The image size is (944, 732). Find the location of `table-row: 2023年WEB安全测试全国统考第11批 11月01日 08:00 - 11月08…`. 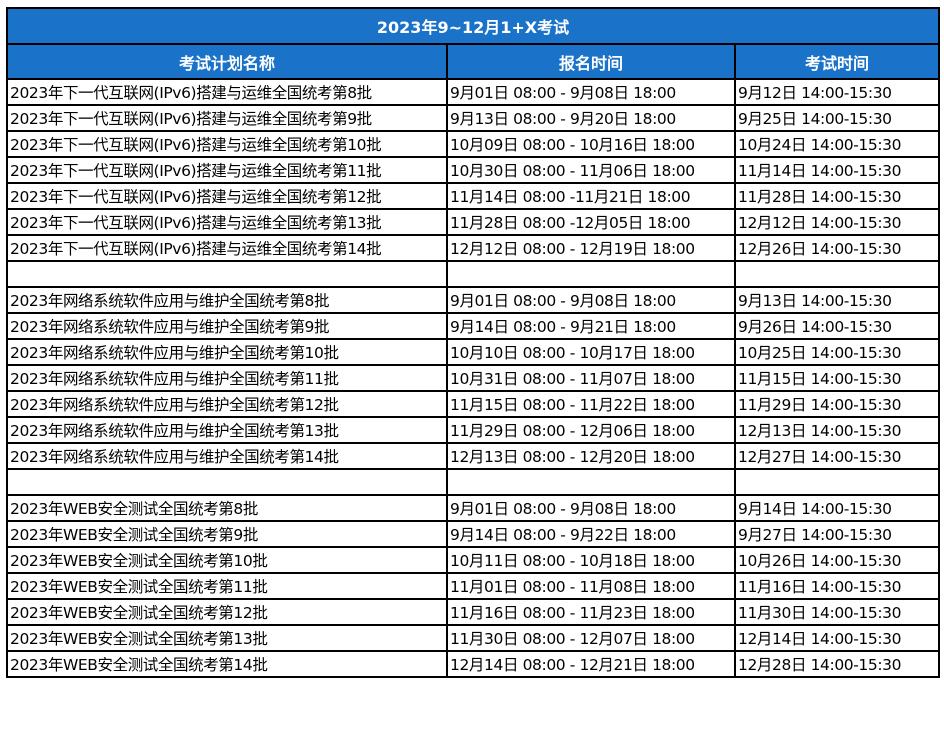

table-row: 2023年WEB安全测试全国统考第11批 11月01日 08:00 - 11月08… is located at coordinates (473, 586).